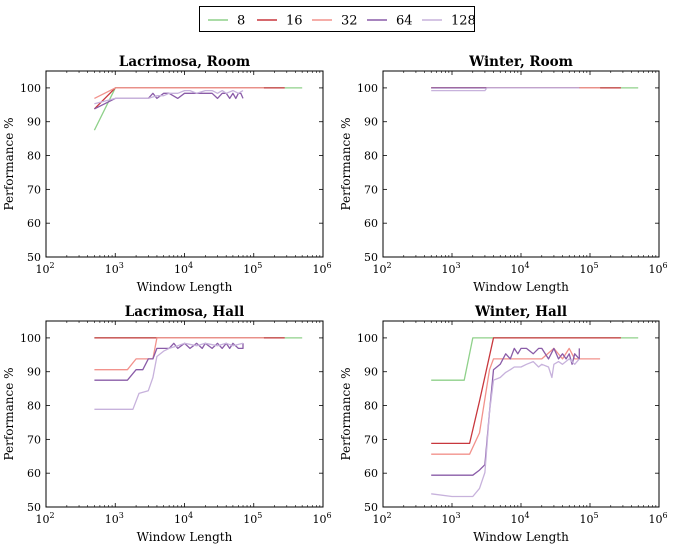 The image size is (676, 553). What do you see at coordinates (294, 21) in the screenshot?
I see `legend-label-16: 16` at bounding box center [294, 21].